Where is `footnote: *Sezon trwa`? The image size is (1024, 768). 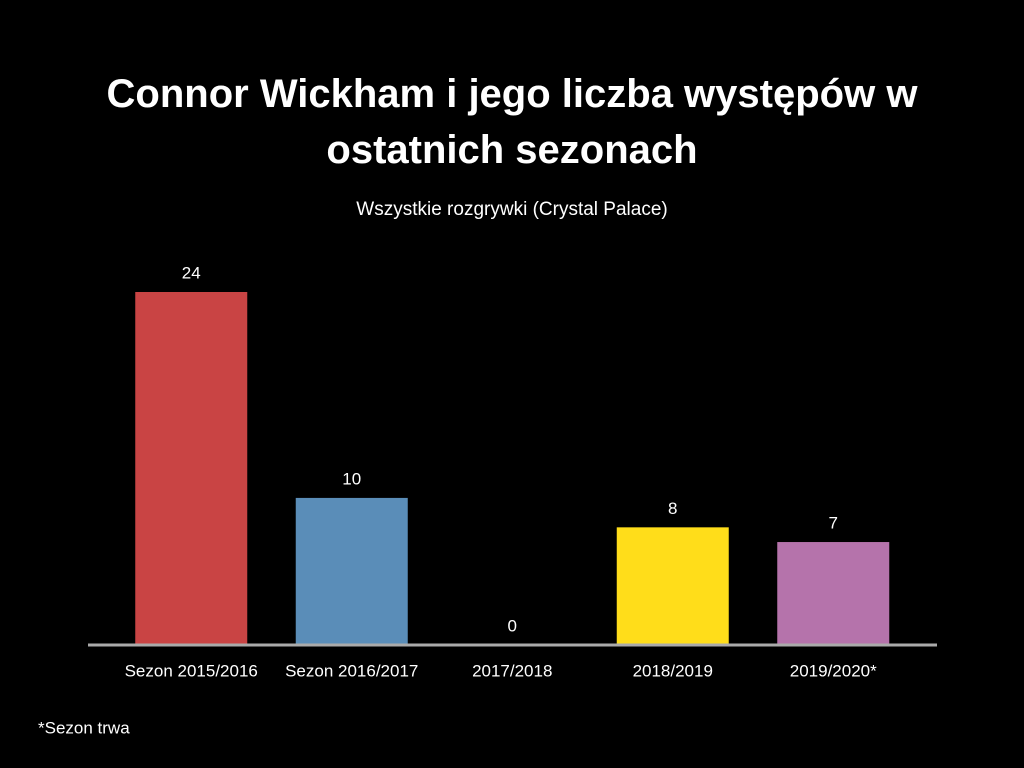 footnote: *Sezon trwa is located at coordinates (84, 727).